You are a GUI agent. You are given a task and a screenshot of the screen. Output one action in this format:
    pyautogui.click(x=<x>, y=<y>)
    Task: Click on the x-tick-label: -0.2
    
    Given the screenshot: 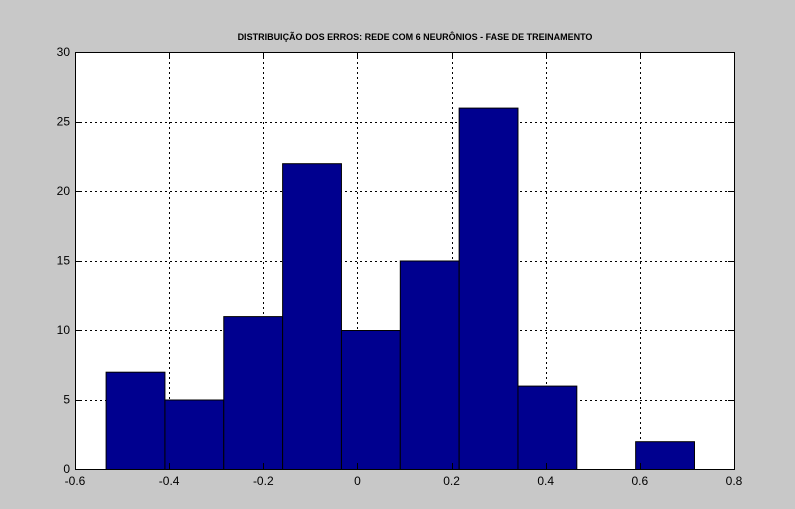 What is the action you would take?
    pyautogui.click(x=263, y=481)
    